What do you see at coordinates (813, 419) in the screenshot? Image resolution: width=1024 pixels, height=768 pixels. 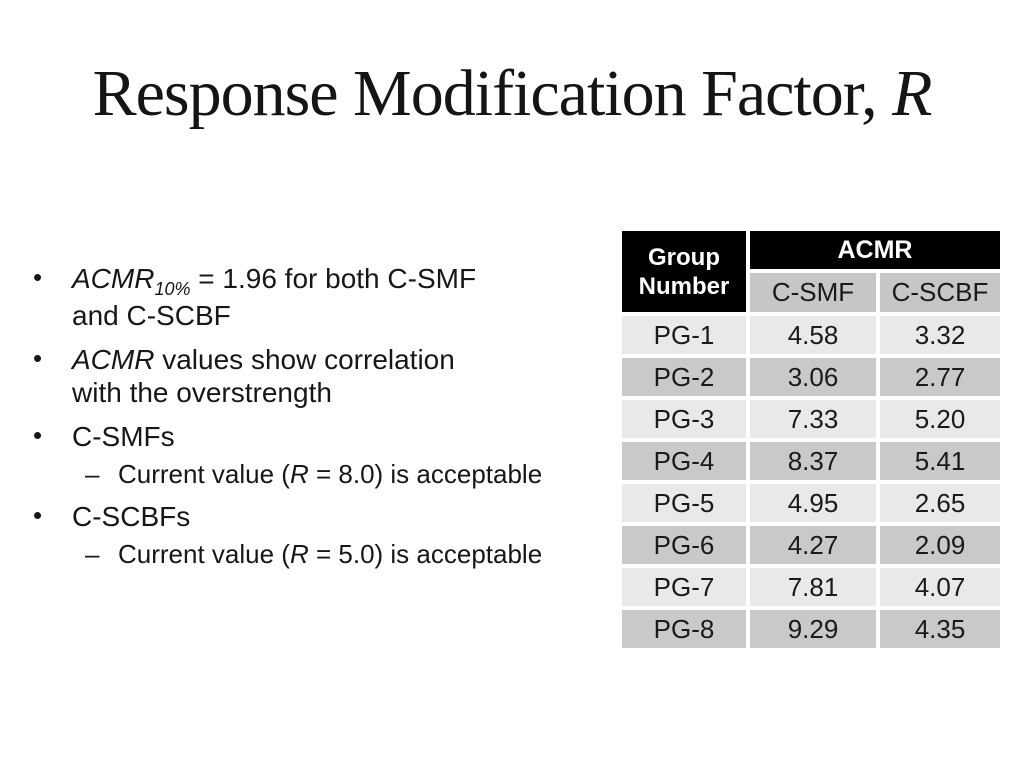 I see `cell-value: 7.33` at bounding box center [813, 419].